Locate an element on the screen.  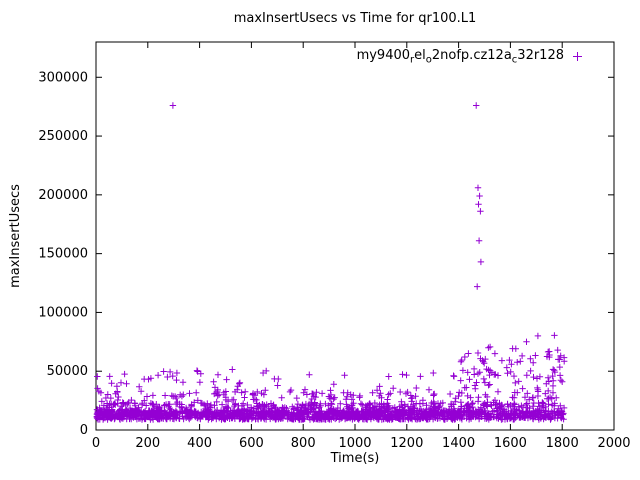
x-tick-label: 1000 is located at coordinates (354, 443).